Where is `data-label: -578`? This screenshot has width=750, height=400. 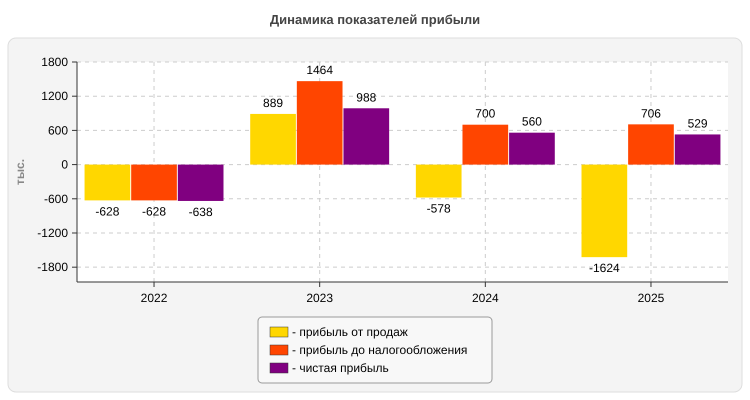
data-label: -578 is located at coordinates (439, 209).